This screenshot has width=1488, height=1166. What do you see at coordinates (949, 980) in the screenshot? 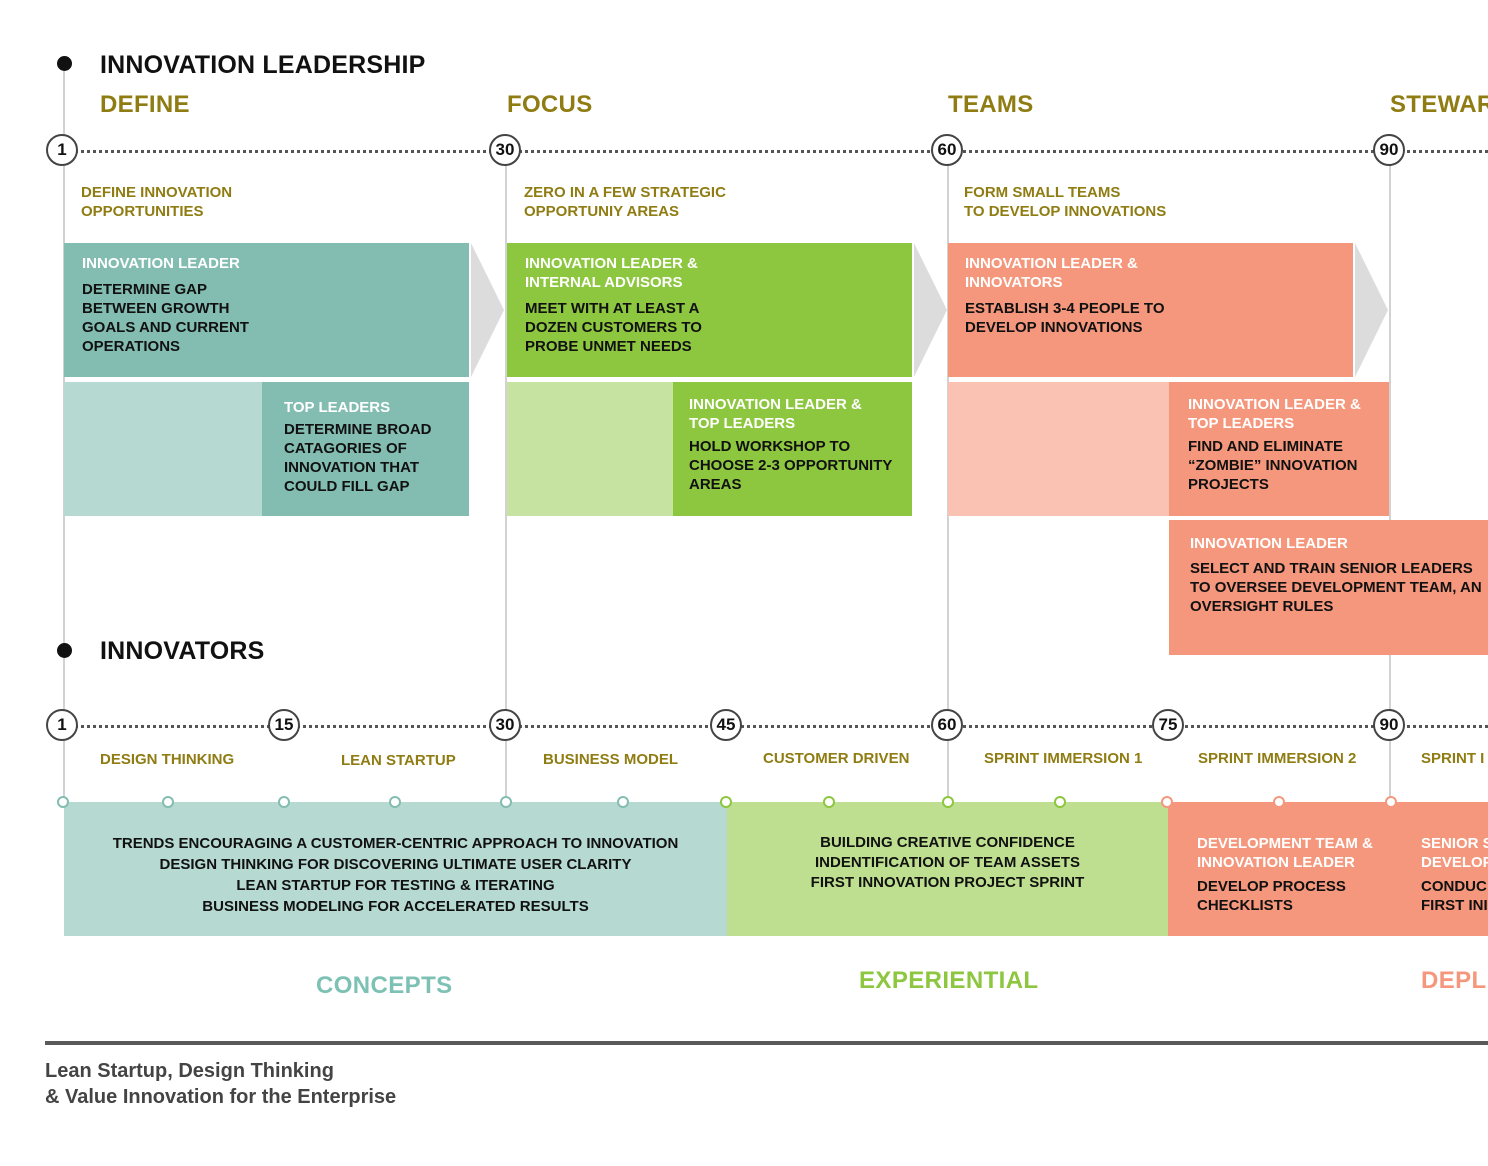
I see `experiential-label: EXPERIENTIAL` at bounding box center [949, 980].